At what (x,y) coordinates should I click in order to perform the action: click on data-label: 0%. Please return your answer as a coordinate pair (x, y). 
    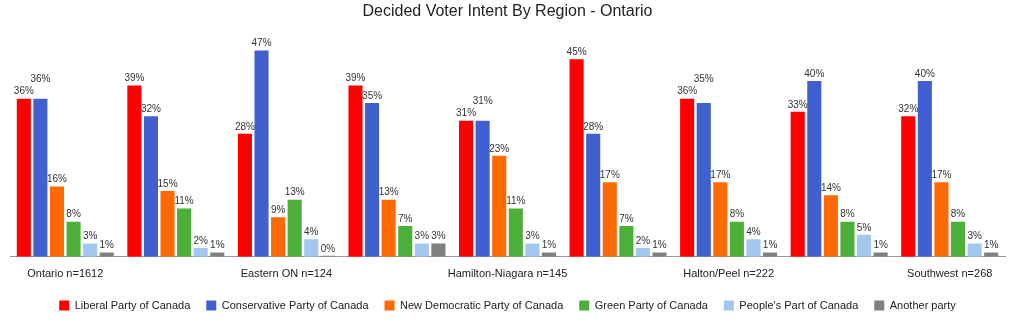
    Looking at the image, I should click on (328, 248).